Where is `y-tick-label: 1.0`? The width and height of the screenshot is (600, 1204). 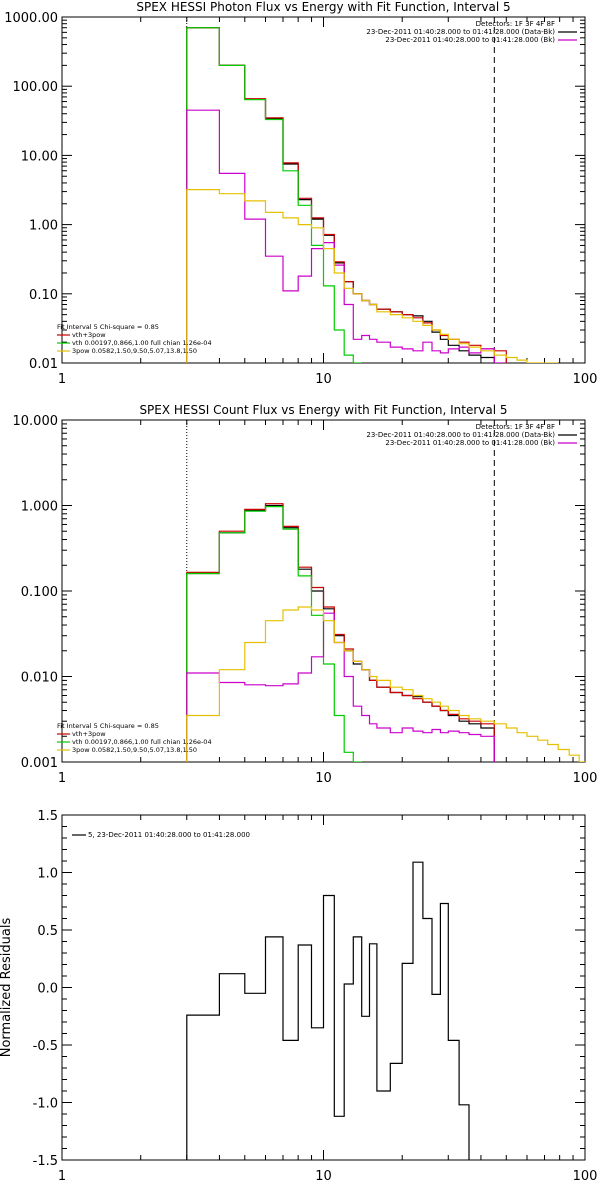
y-tick-label: 1.0 is located at coordinates (47, 874).